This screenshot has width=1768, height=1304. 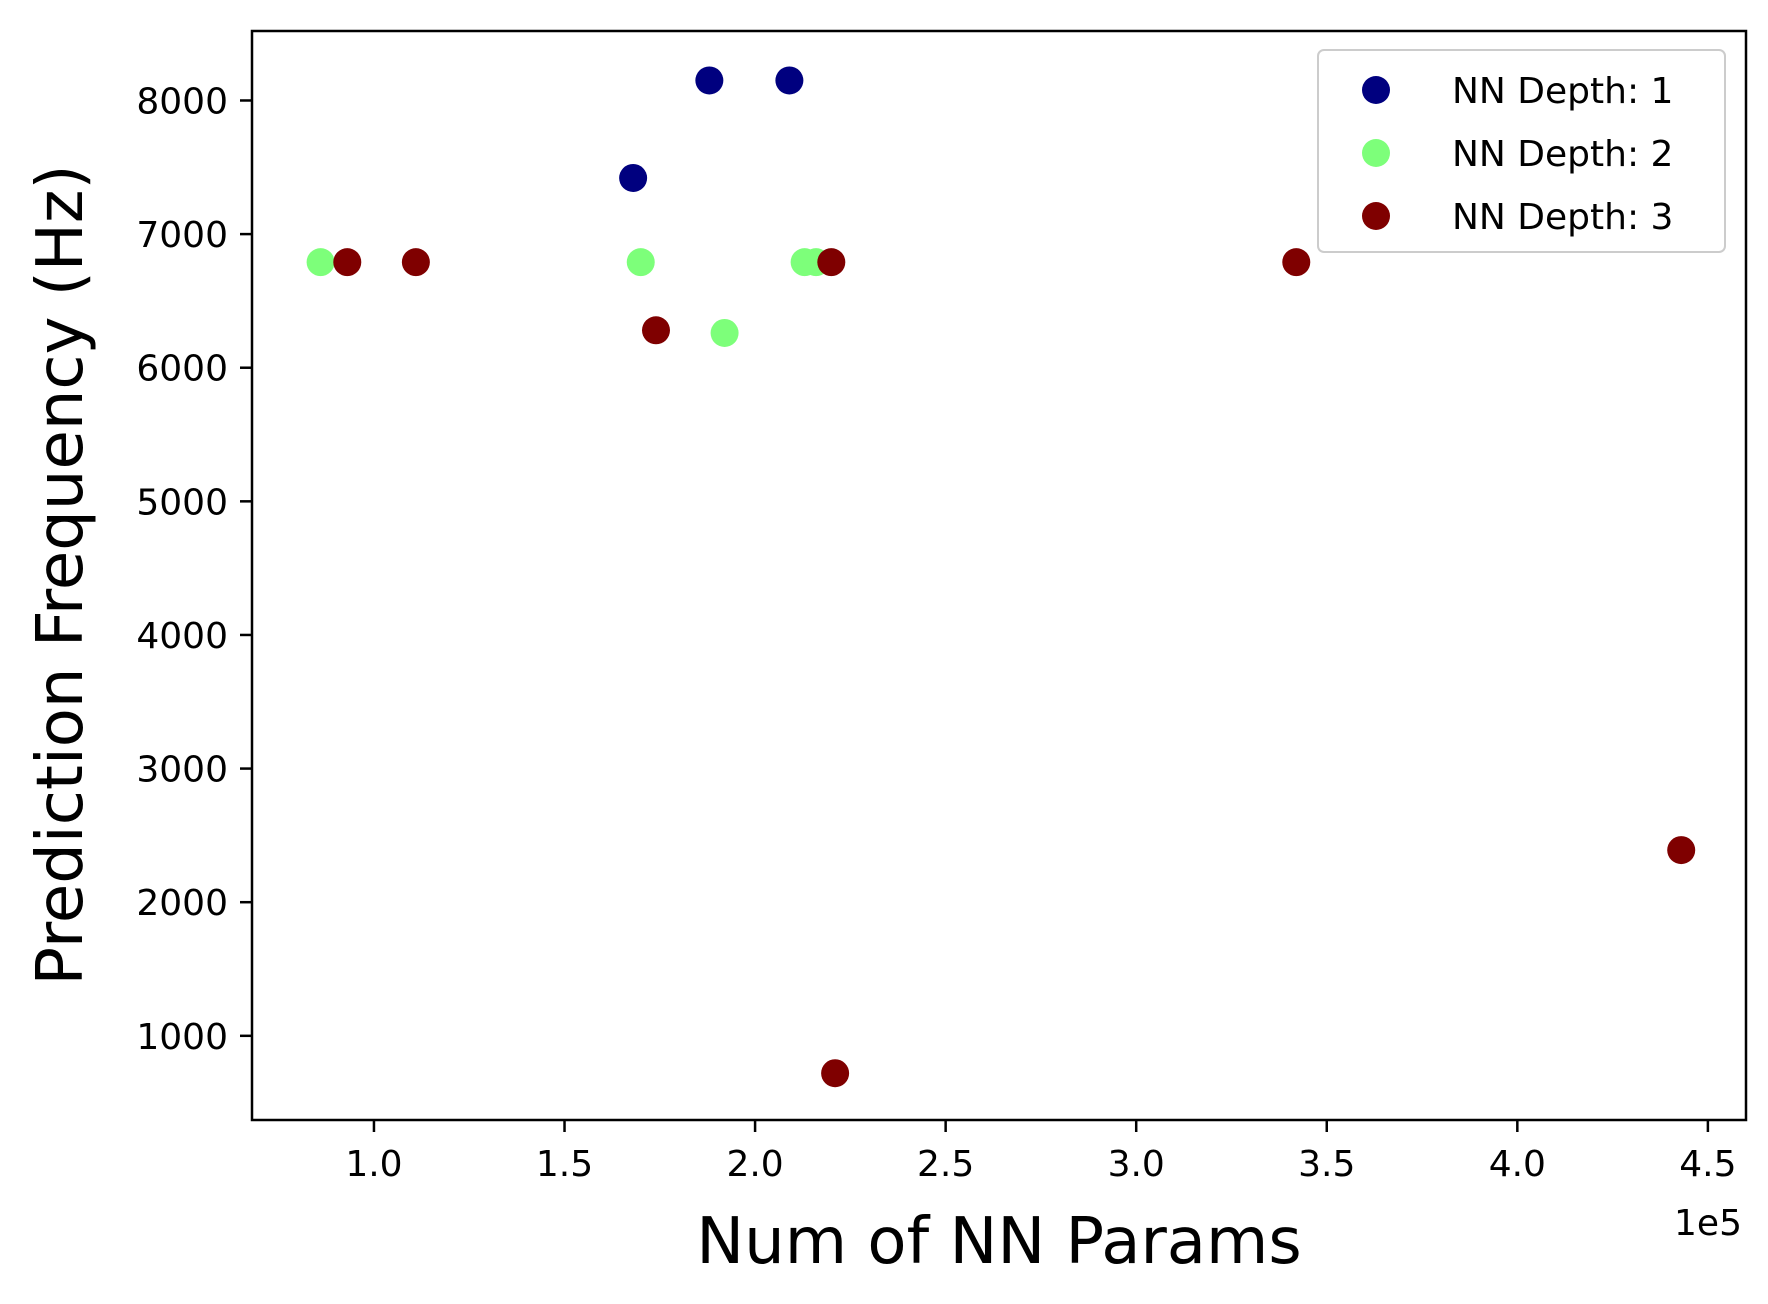 I want to click on x-axis-title: Num of NN Params, so click(x=998, y=1242).